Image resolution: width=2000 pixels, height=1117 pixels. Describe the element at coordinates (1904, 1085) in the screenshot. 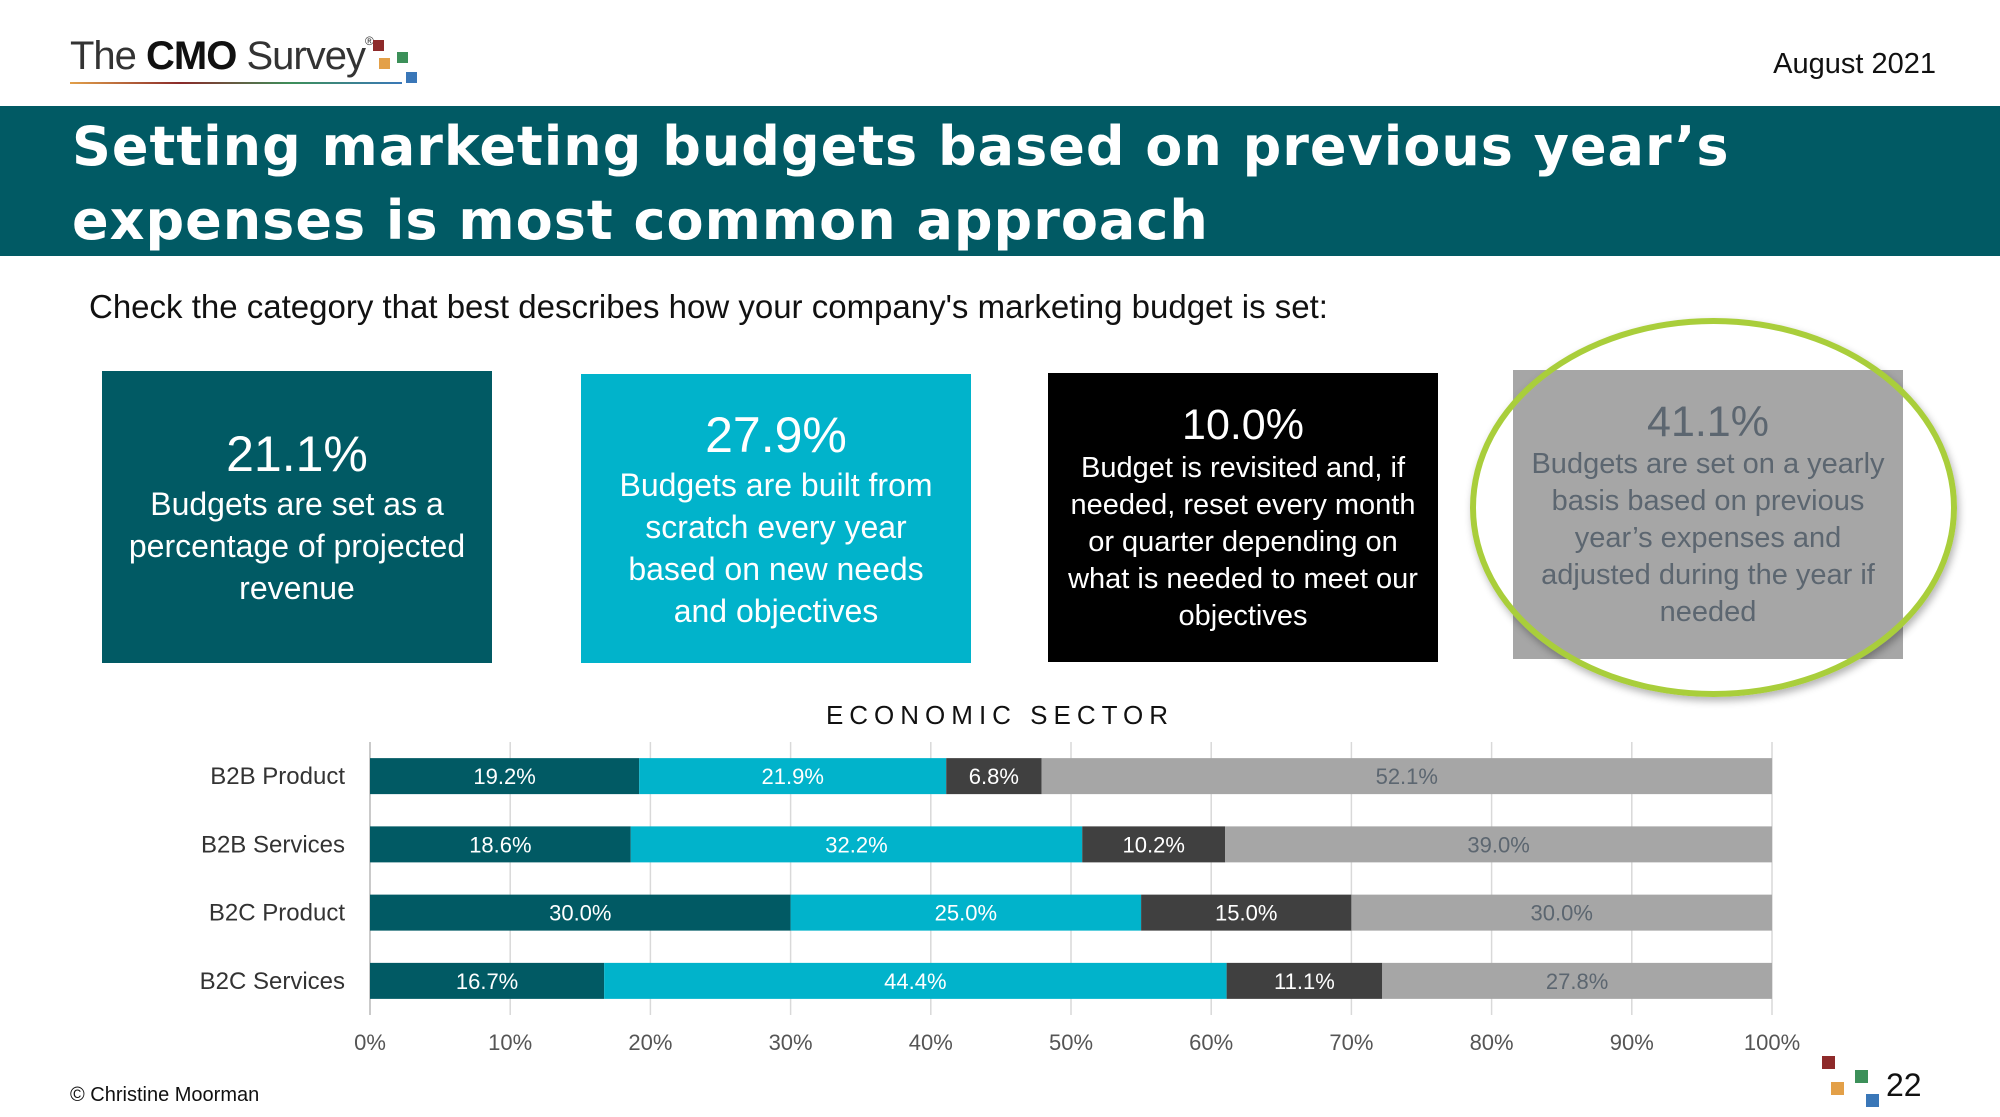

I see `page-number: 22` at that location.